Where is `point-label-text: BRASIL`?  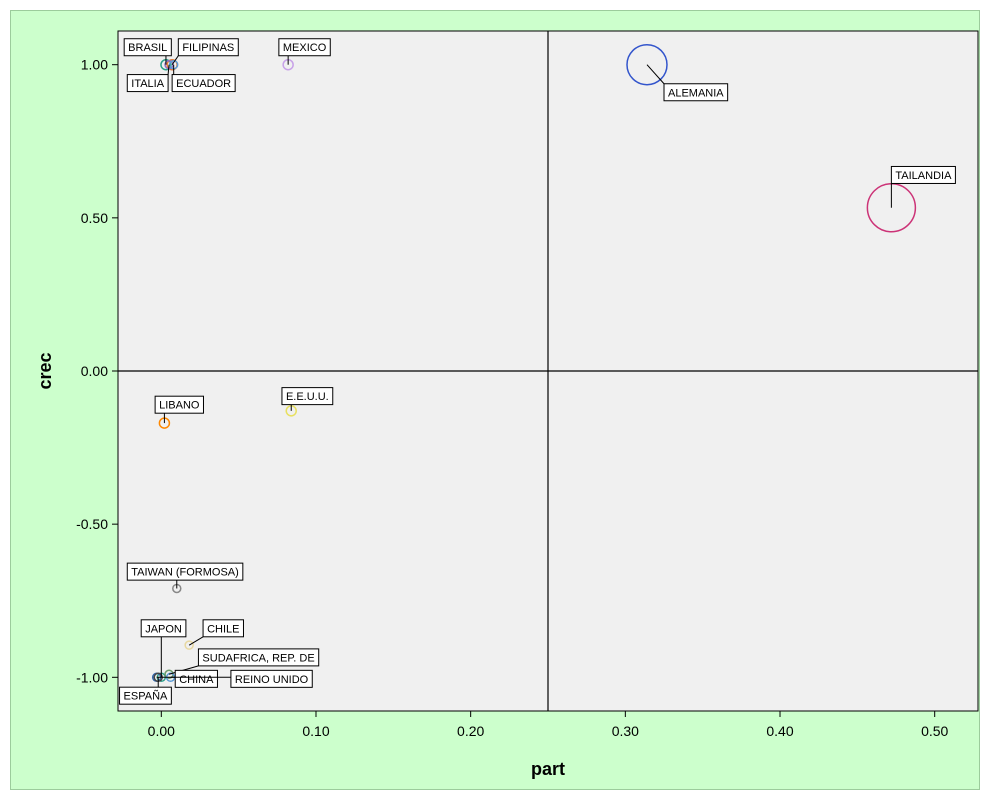
point-label-text: BRASIL is located at coordinates (147, 48).